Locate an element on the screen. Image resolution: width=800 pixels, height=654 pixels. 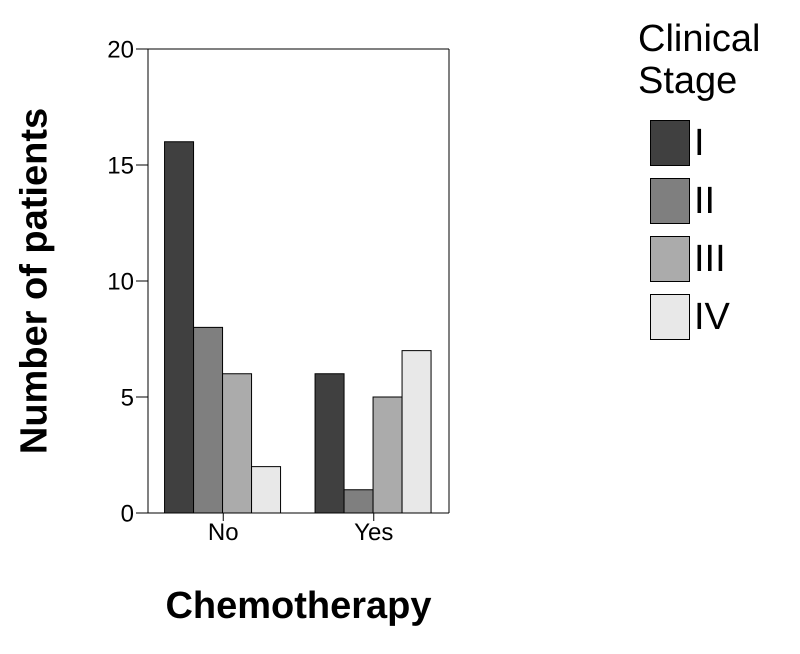
legend-title: Clinical Stage is located at coordinates (700, 60).